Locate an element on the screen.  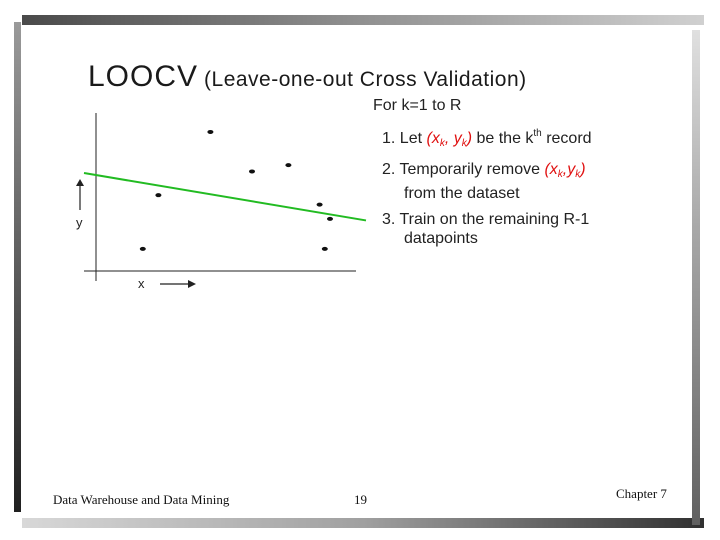
title-main: LOOCV is located at coordinates (143, 76).